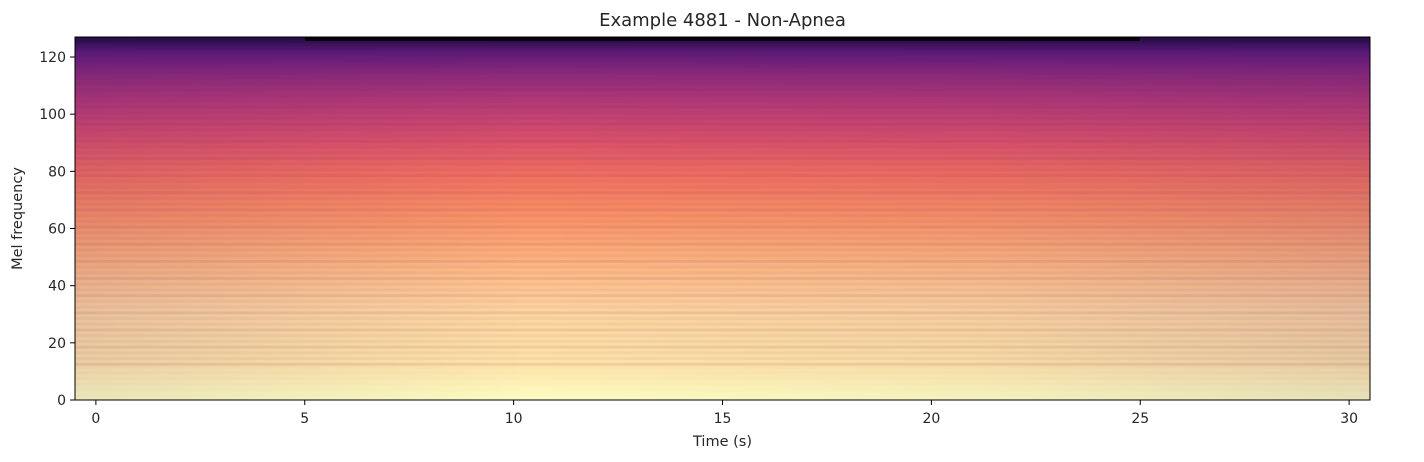  I want to click on x-axis-title: Time (s), so click(722, 442).